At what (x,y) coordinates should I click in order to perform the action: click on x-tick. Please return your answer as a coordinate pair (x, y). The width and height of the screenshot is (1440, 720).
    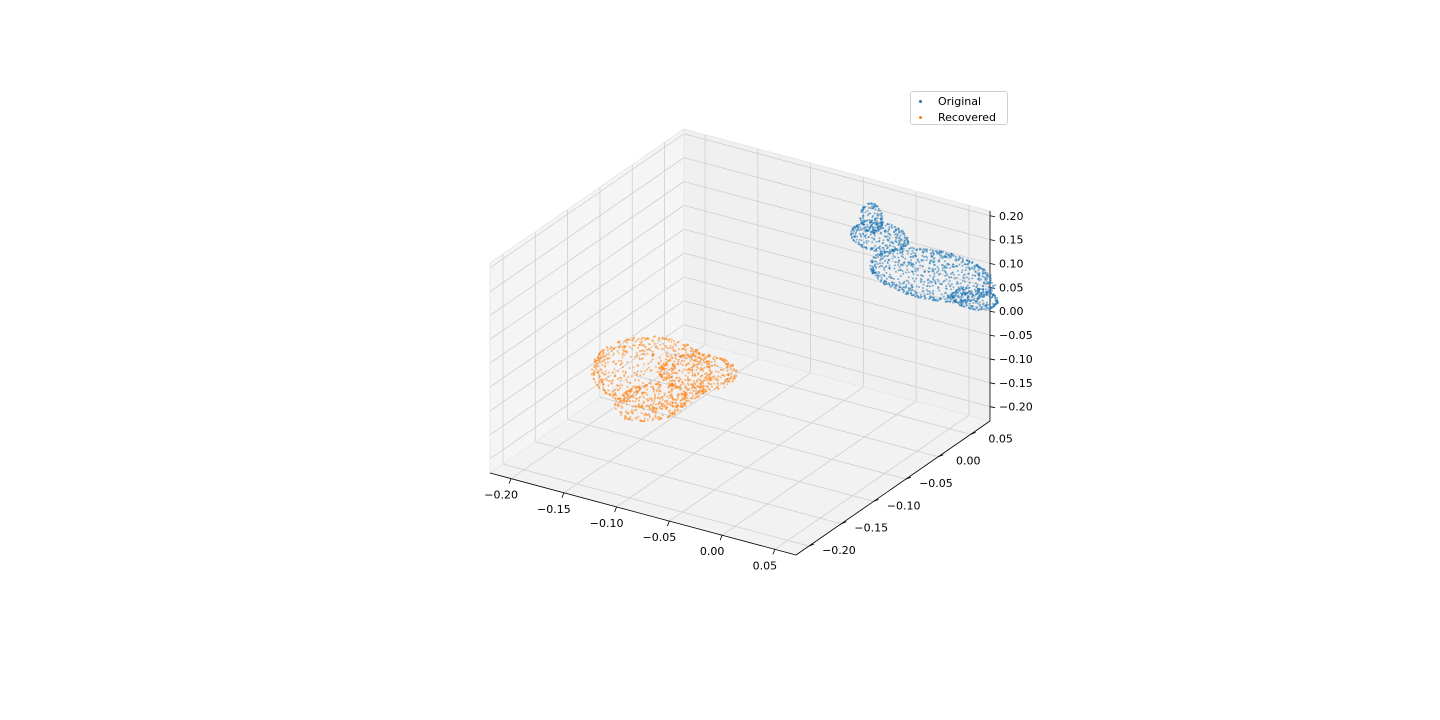
    Looking at the image, I should click on (774, 552).